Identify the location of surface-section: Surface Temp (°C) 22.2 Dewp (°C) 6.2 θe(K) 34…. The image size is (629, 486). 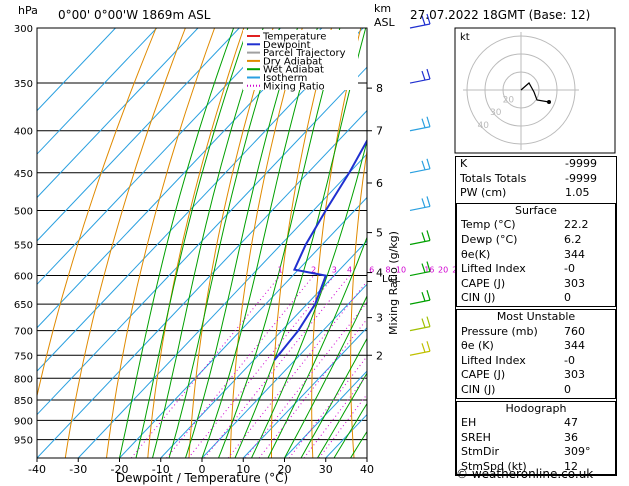
(536, 254).